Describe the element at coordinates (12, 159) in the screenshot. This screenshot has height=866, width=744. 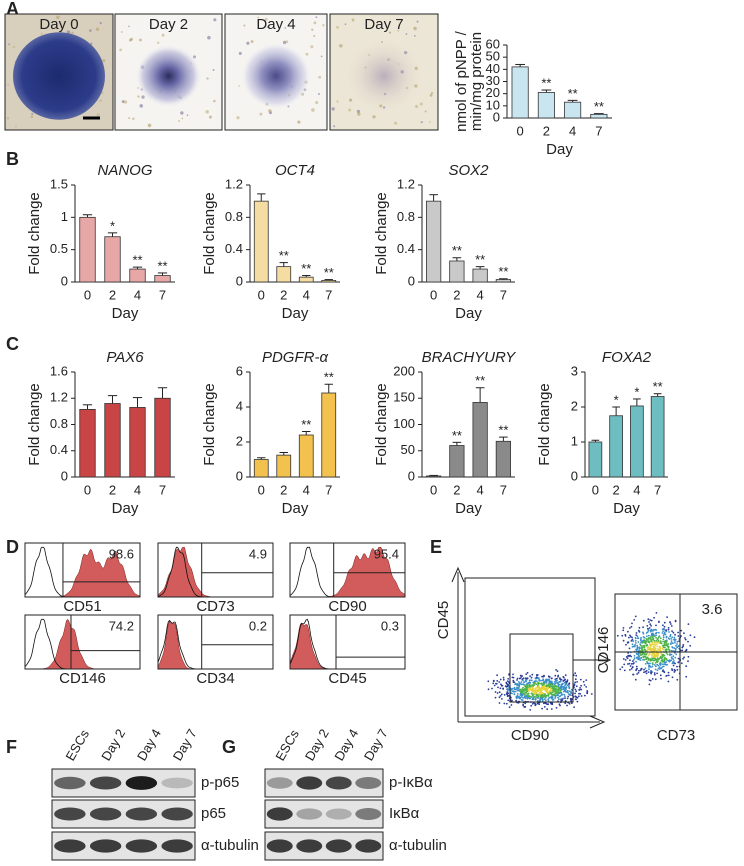
I see `panel-letter: B` at that location.